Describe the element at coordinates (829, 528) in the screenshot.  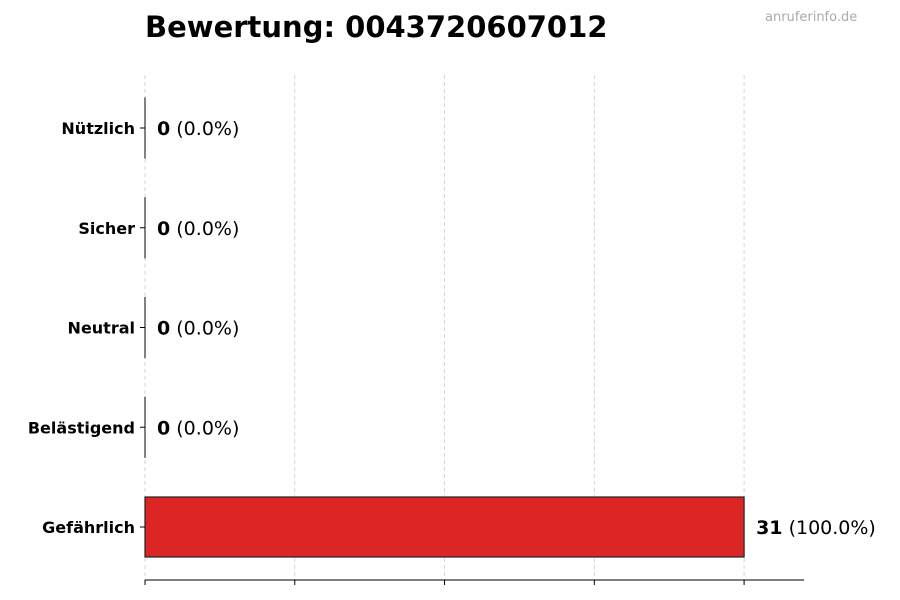
I see `percent-label: (100.0%)` at that location.